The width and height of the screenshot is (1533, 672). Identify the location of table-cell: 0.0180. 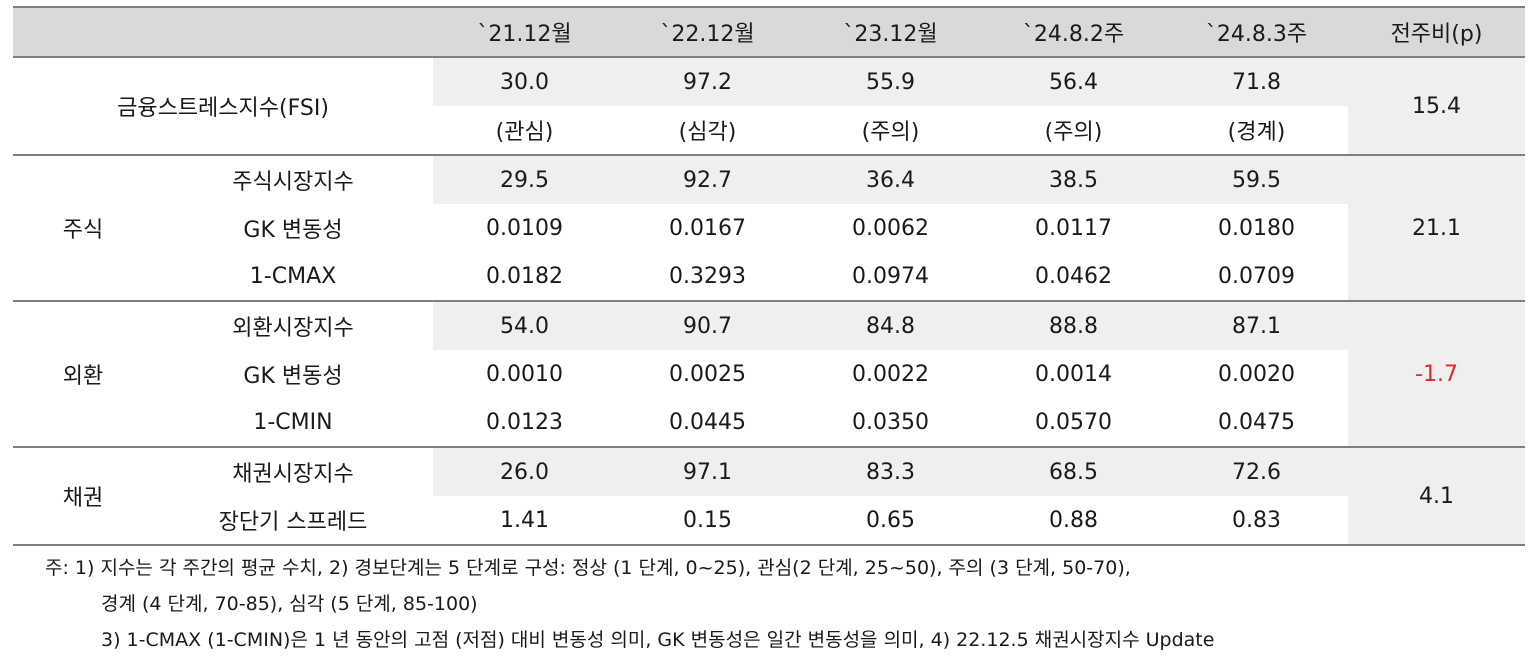
(1256, 228).